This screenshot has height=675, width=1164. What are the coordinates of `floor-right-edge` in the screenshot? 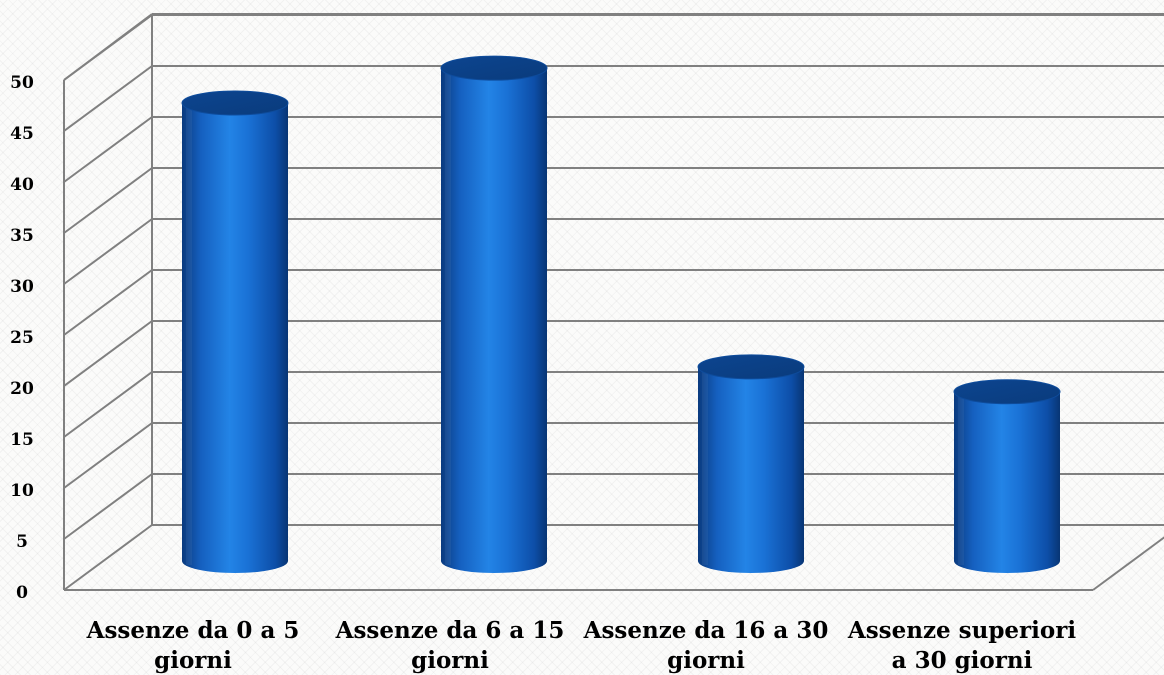 It's located at (1128, 563).